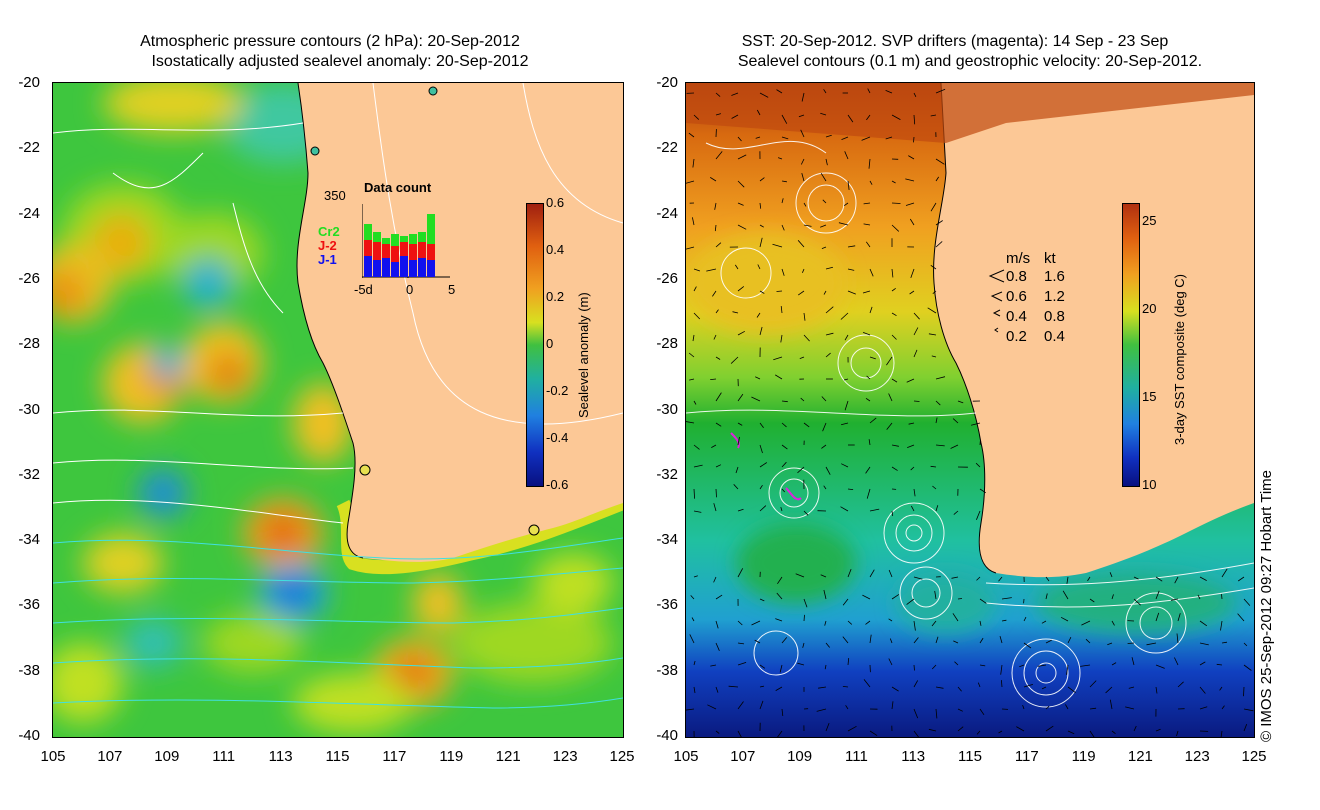  What do you see at coordinates (1043, 300) in the screenshot?
I see `velocity-legend: m/s kt 0.8 1.6 0.6 1.2 0.4 0.8 0.2 0.4` at bounding box center [1043, 300].